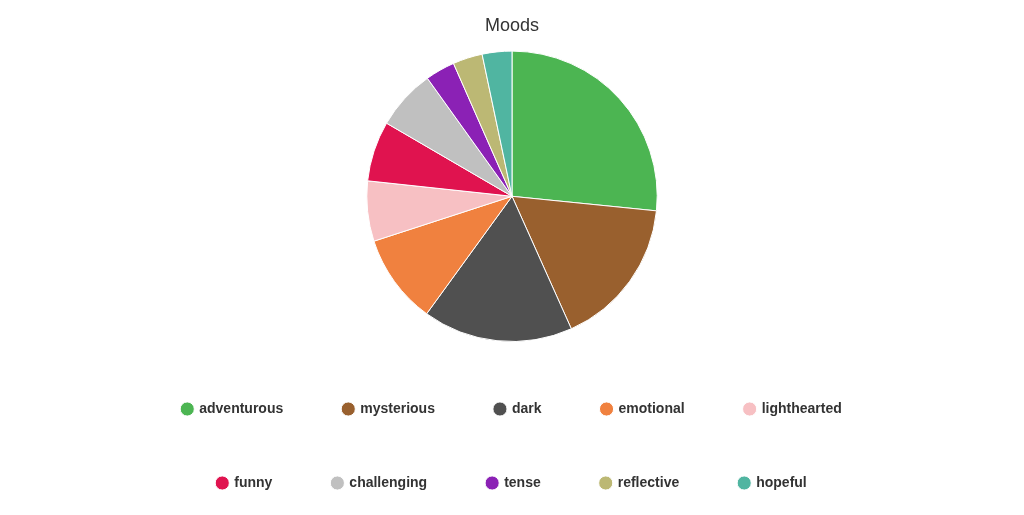  I want to click on legend-label: mysterious, so click(398, 407).